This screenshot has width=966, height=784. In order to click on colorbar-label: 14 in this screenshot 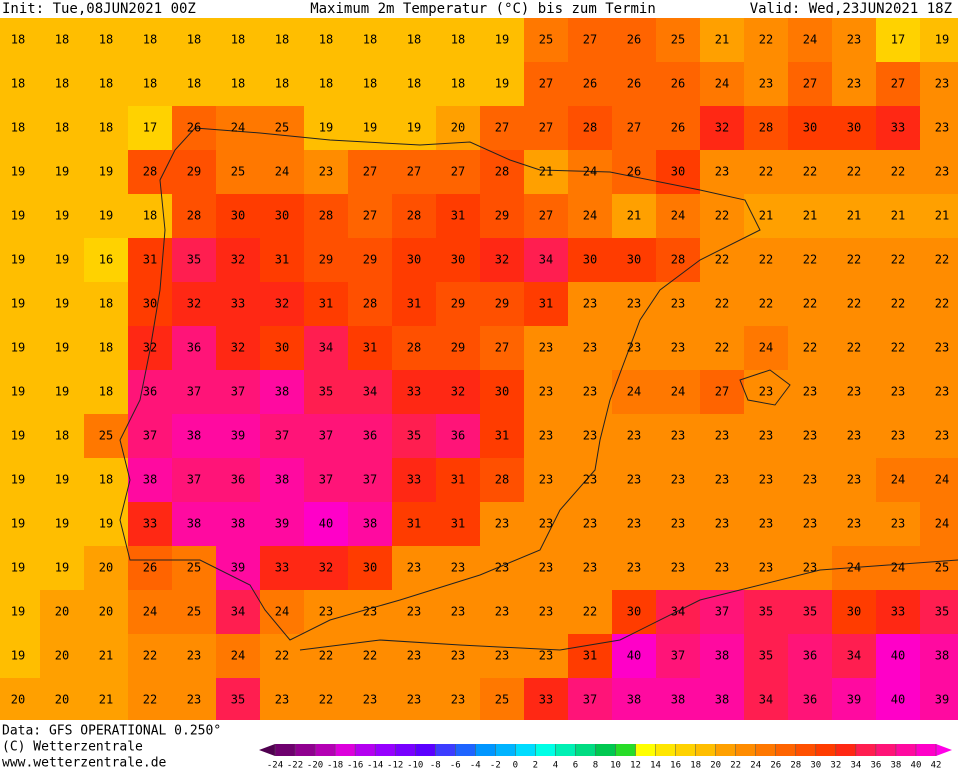, I will do `click(655, 766)`.